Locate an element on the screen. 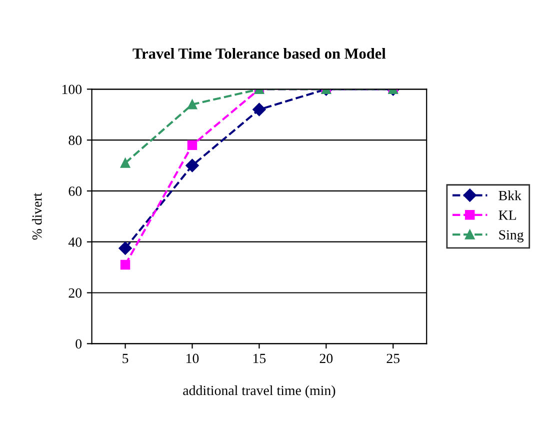 The image size is (540, 435). y-tick-label: 80 is located at coordinates (75, 141).